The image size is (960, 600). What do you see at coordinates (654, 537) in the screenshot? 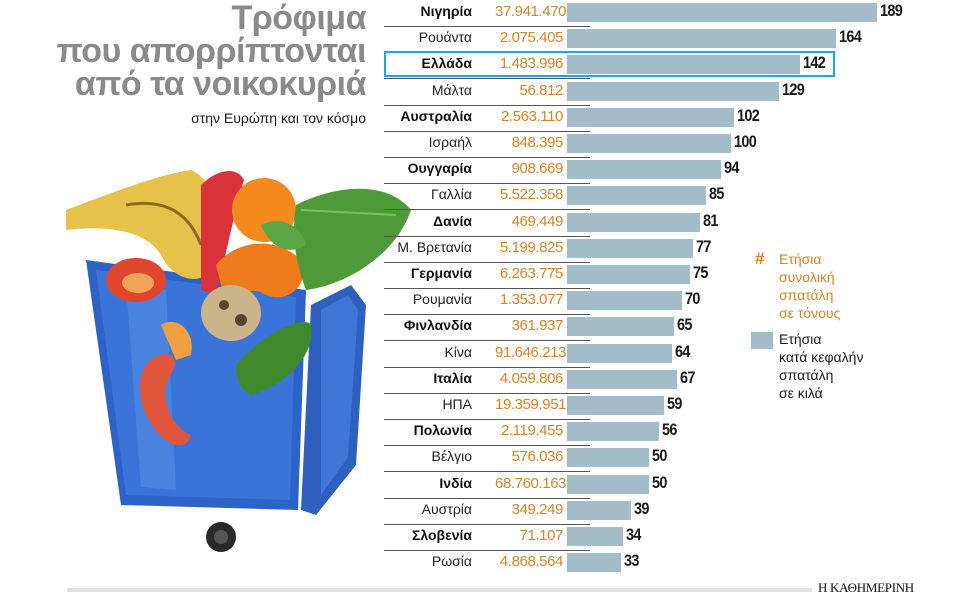
I see `chart-row: Σλοβενία 71.107 34` at bounding box center [654, 537].